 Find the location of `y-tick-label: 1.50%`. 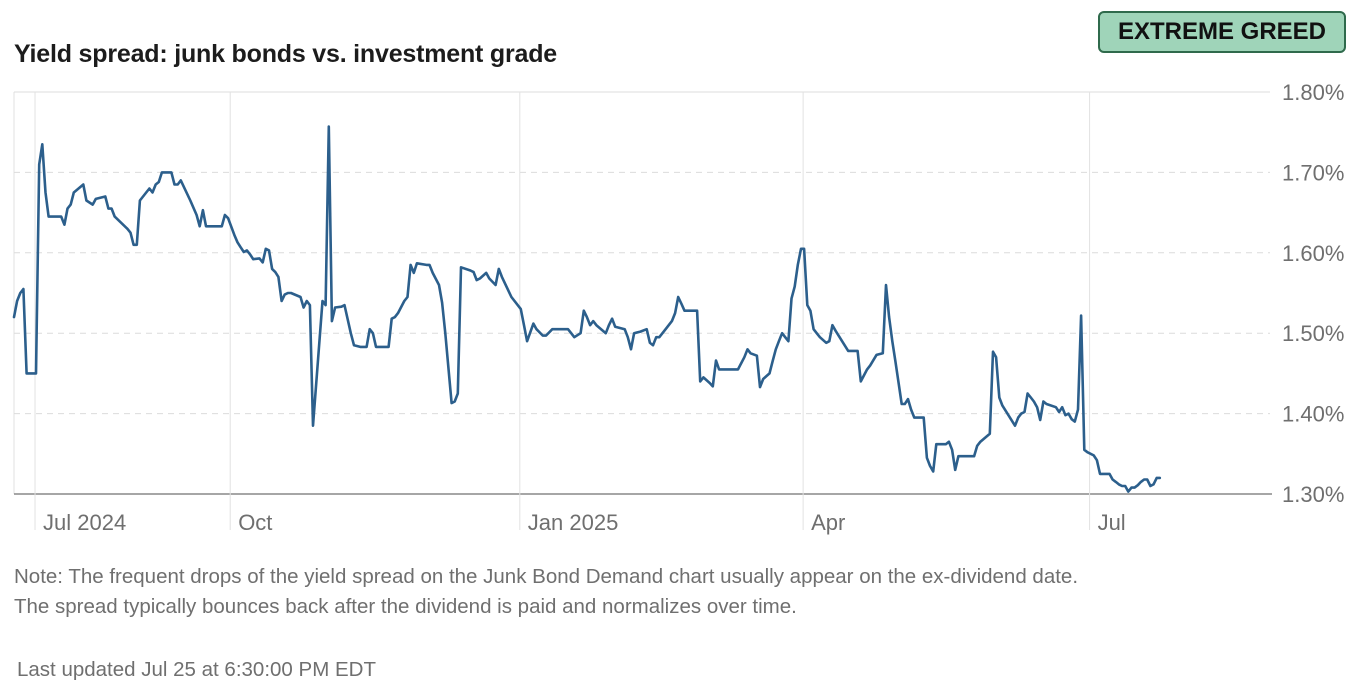

y-tick-label: 1.50% is located at coordinates (1313, 333).